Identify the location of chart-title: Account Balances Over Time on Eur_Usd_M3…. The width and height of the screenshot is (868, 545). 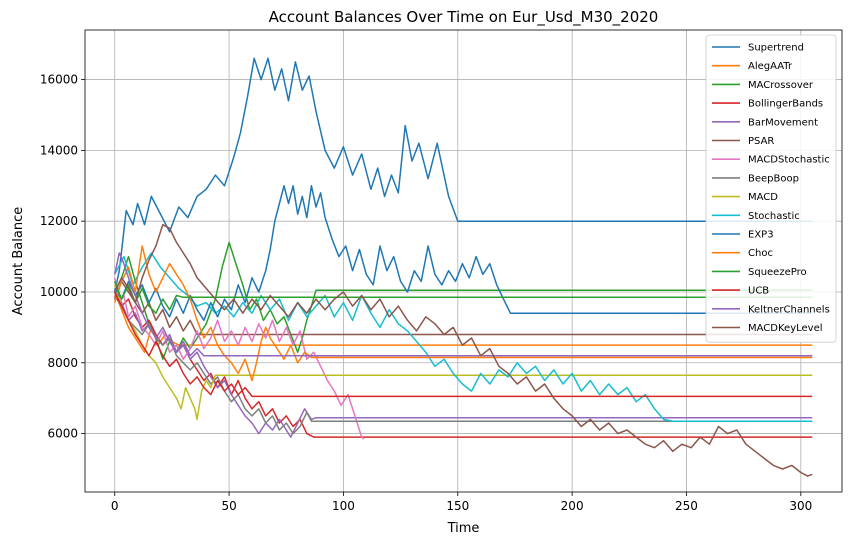
(464, 17).